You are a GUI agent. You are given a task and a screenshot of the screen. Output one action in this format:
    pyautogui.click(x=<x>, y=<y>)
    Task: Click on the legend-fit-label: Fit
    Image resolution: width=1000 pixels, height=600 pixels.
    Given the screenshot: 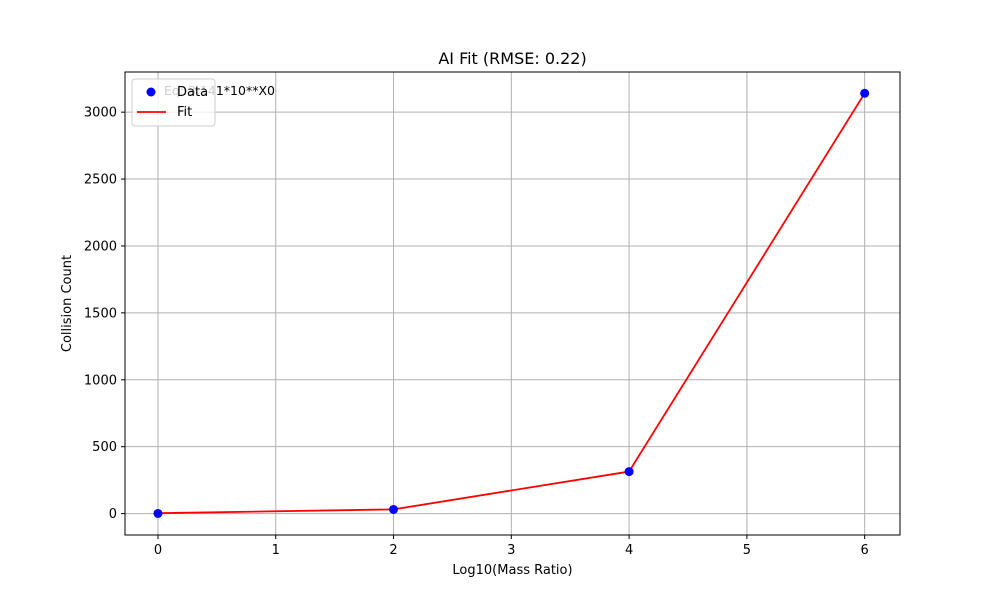 What is the action you would take?
    pyautogui.click(x=184, y=112)
    